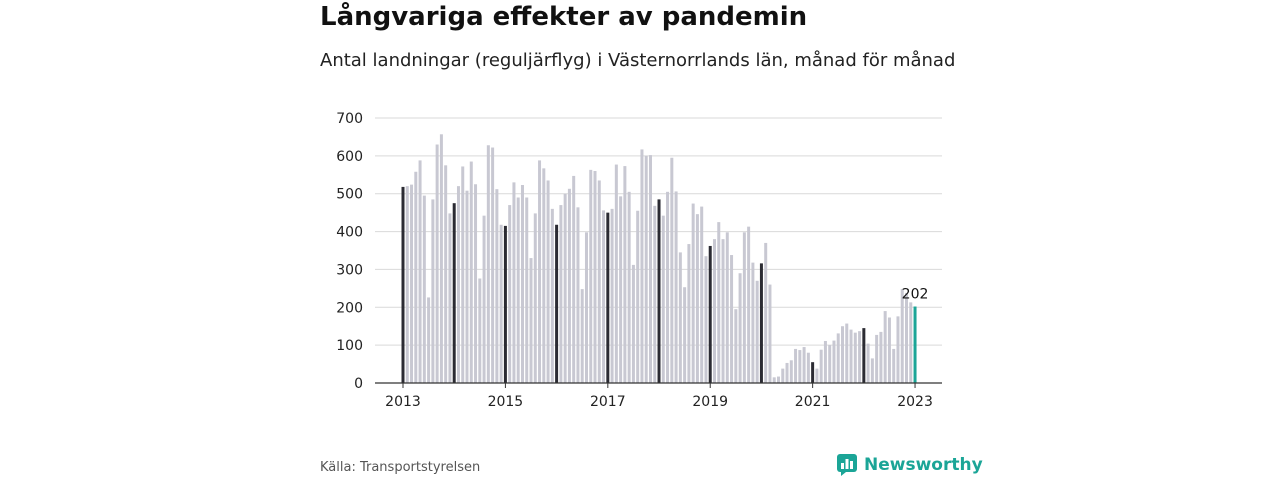  I want to click on x-tick-label: 2021, so click(813, 402).